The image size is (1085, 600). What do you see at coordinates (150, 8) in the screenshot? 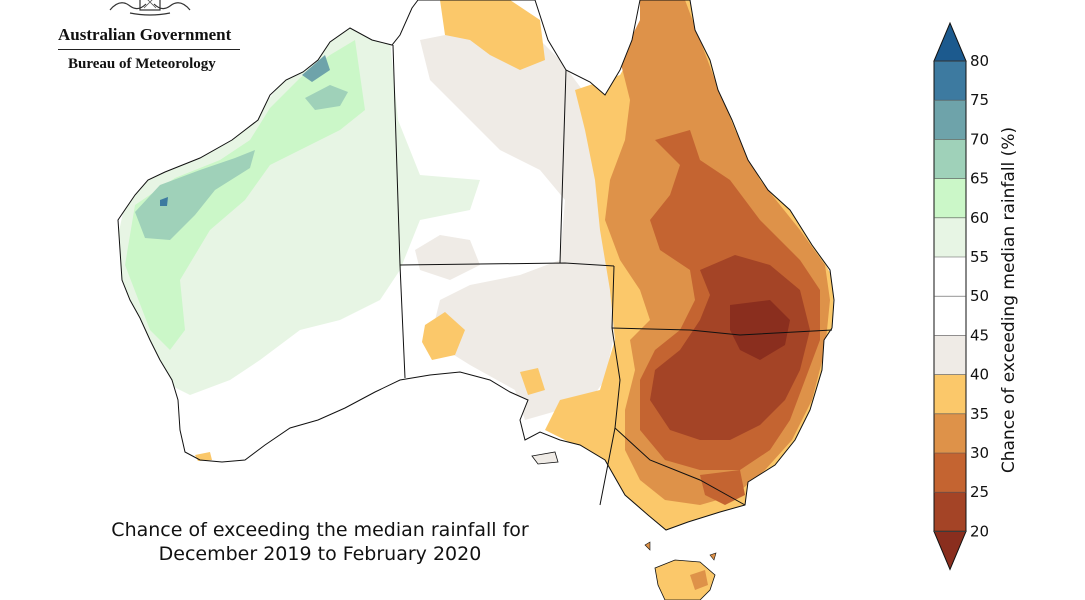
I see `coat-of-arms-icon` at bounding box center [150, 8].